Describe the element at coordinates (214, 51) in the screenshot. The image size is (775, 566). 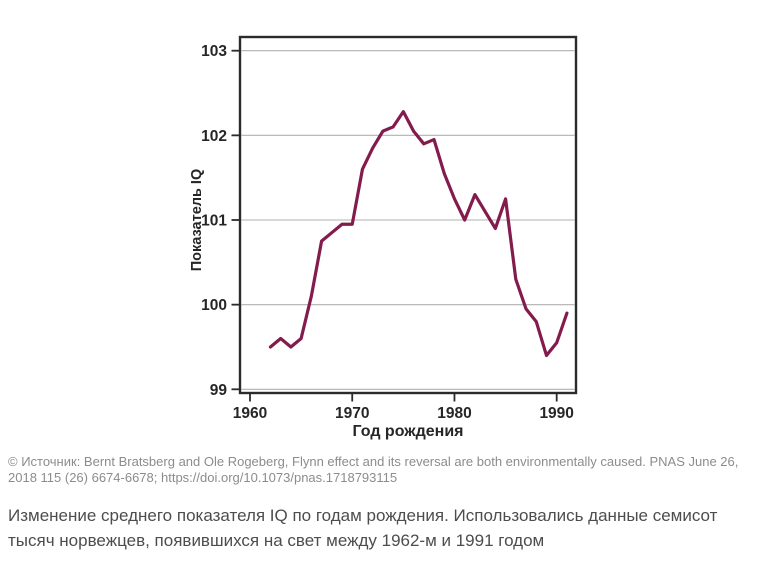
I see `y-tick-label-103: 103` at that location.